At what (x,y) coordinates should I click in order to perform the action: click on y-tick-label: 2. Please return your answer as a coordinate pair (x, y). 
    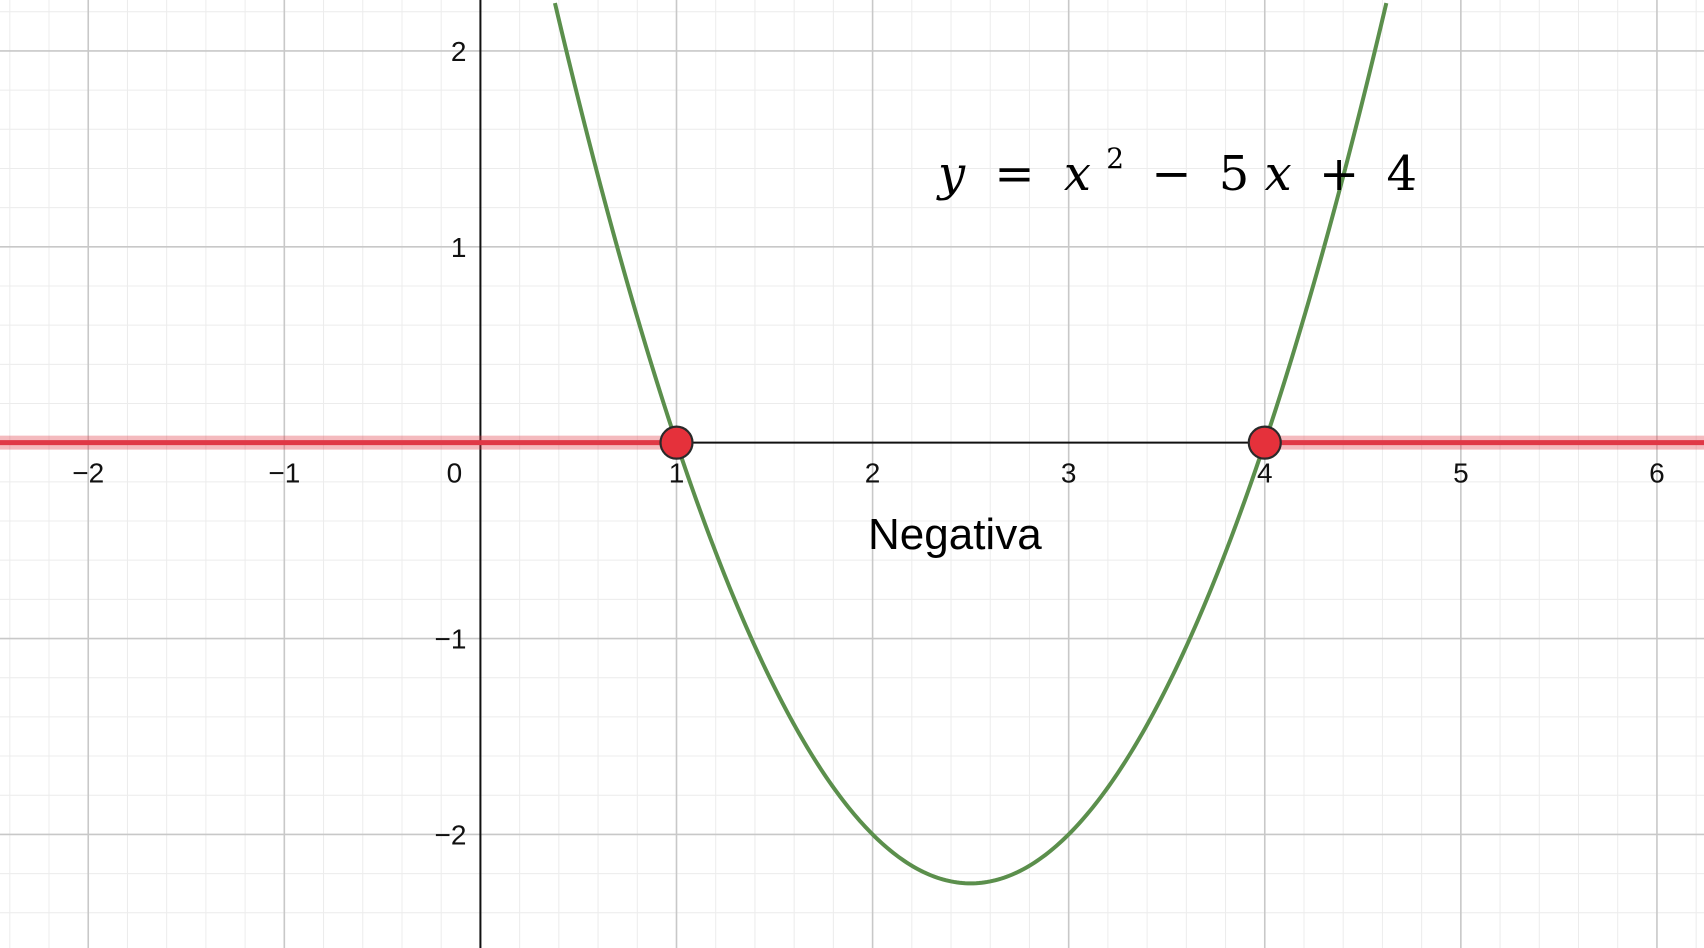
    Looking at the image, I should click on (459, 51).